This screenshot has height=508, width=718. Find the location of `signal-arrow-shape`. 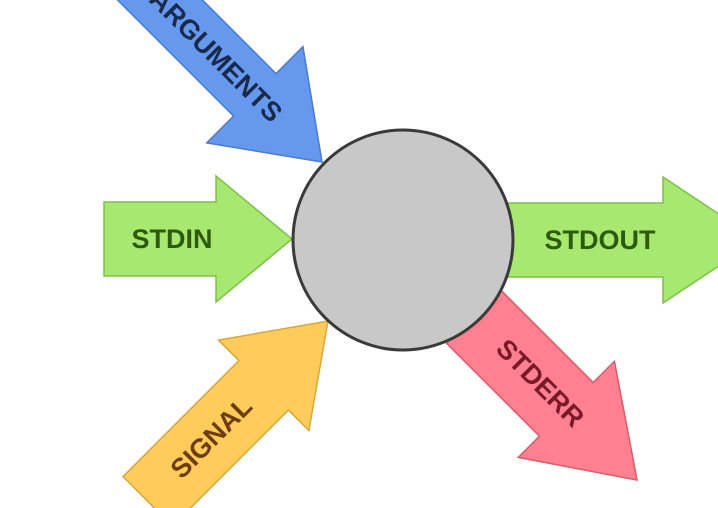

signal-arrow-shape is located at coordinates (225, 414).